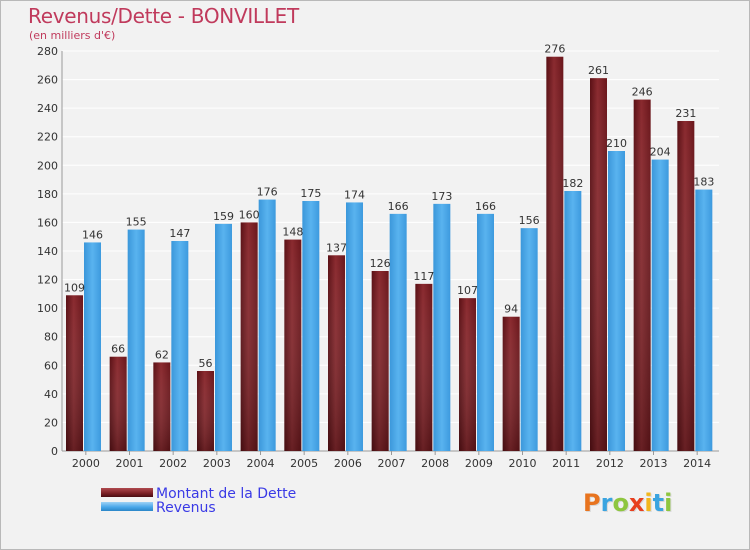  I want to click on logo-letter: t, so click(658, 503).